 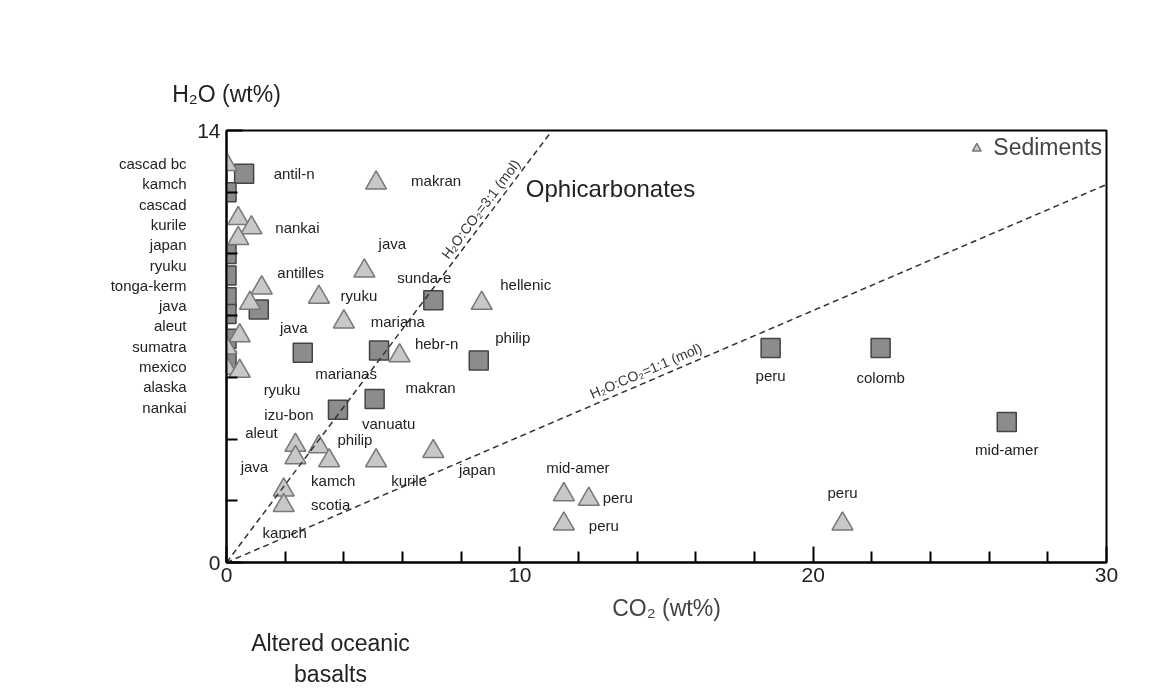 I want to click on legend-label: Sediments, so click(x=1047, y=147).